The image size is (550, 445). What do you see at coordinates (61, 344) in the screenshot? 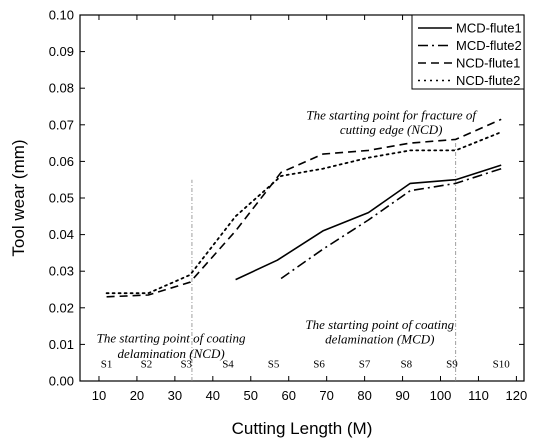
I see `y-tick-label: 0.01` at bounding box center [61, 344].